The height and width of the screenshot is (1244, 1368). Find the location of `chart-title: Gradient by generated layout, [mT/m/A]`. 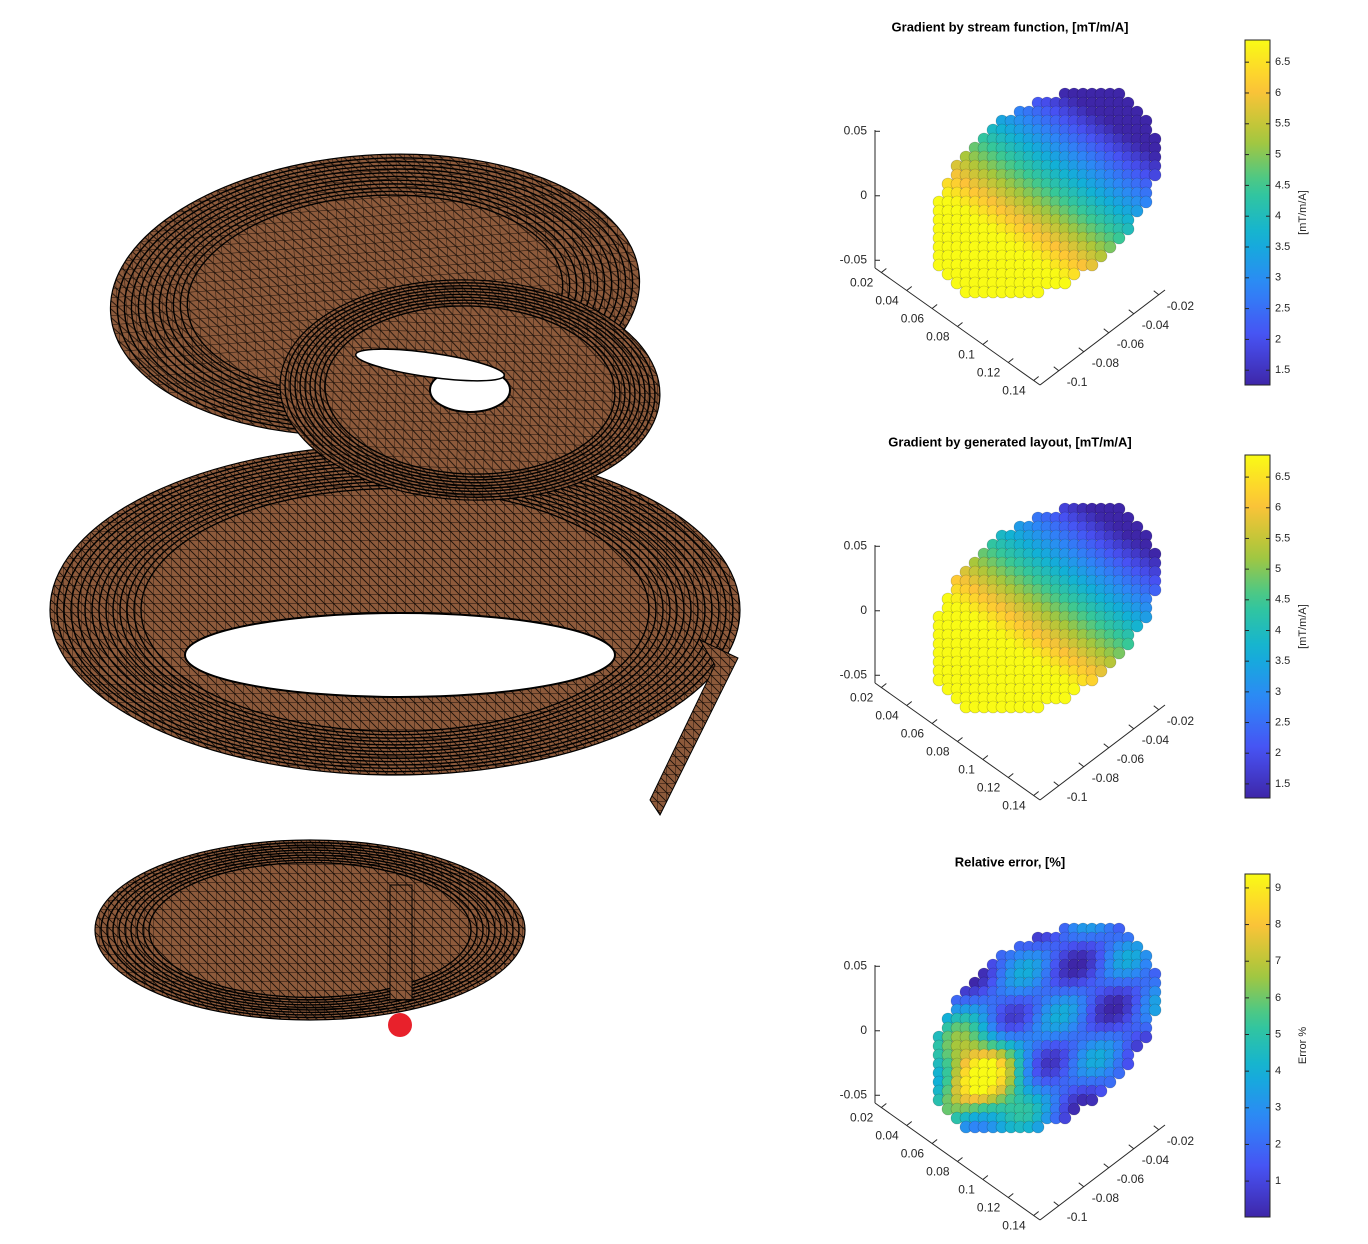

chart-title: Gradient by generated layout, [mT/m/A] is located at coordinates (1009, 441).